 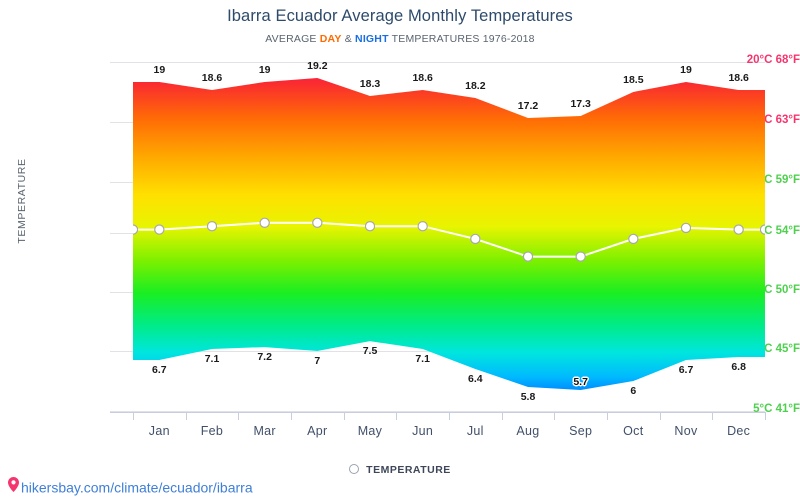 I want to click on map-pin-icon, so click(x=13, y=486).